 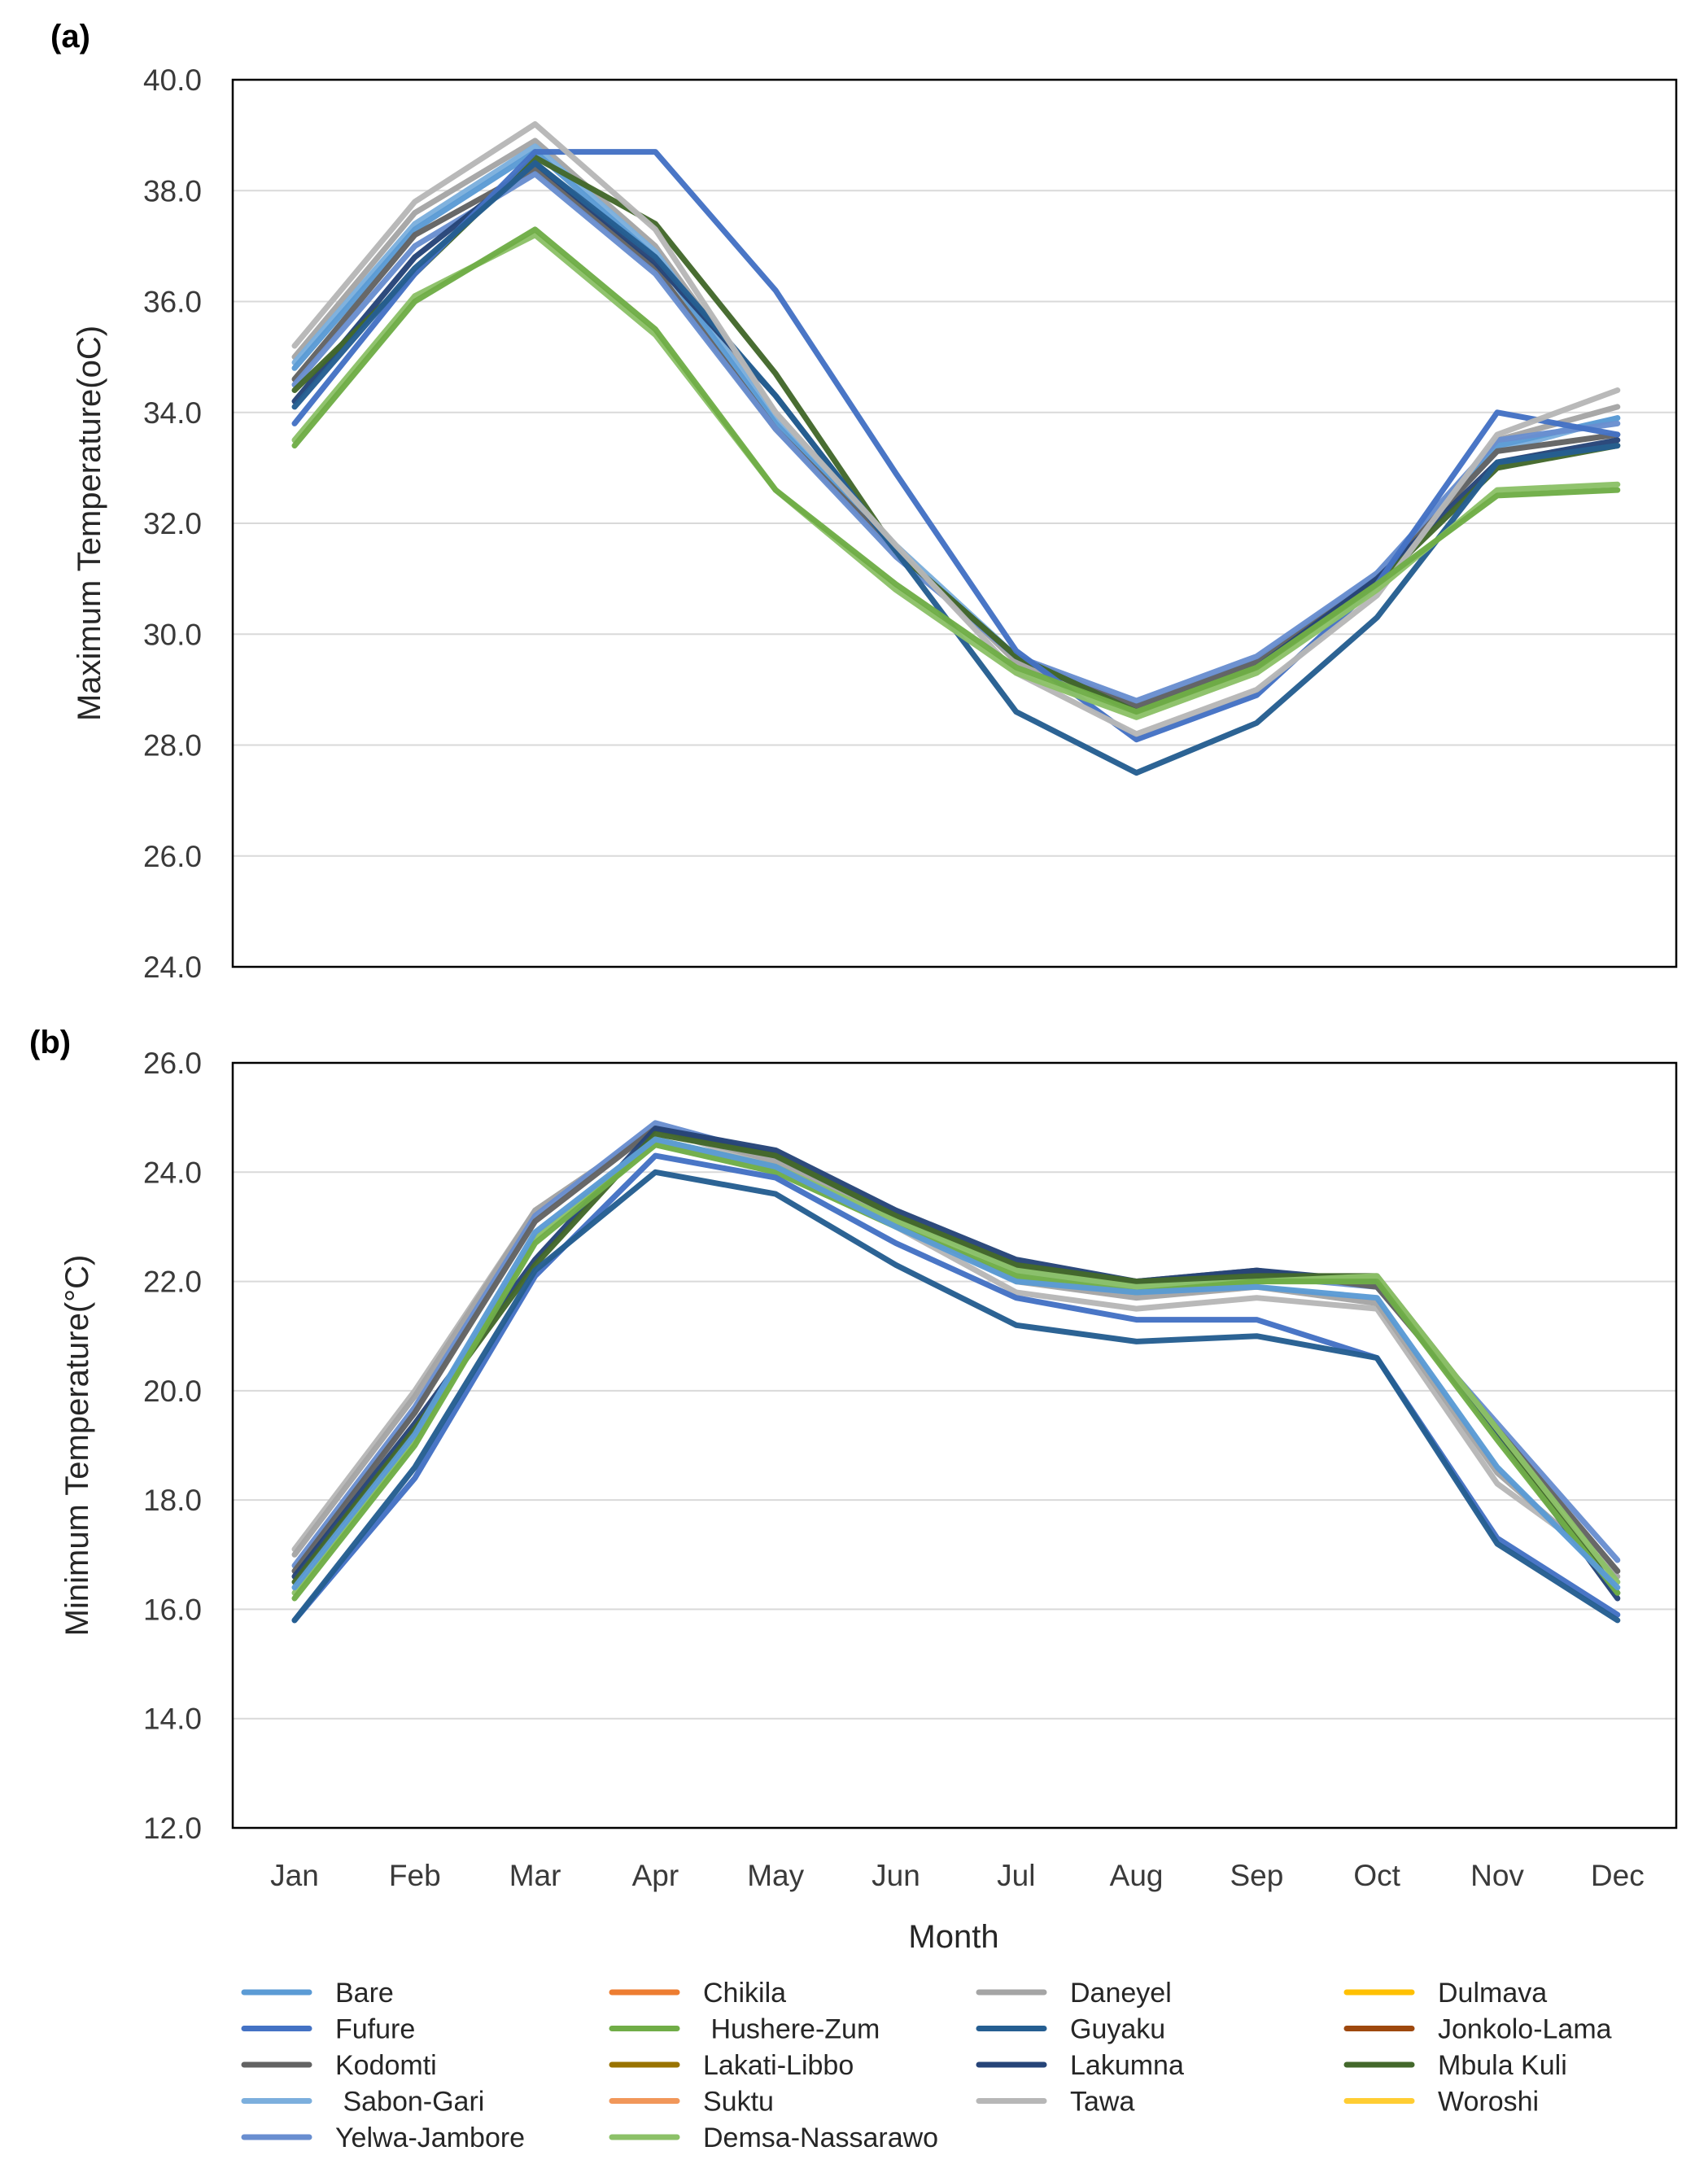 What do you see at coordinates (172, 1282) in the screenshot?
I see `y-tick-label: 22.0` at bounding box center [172, 1282].